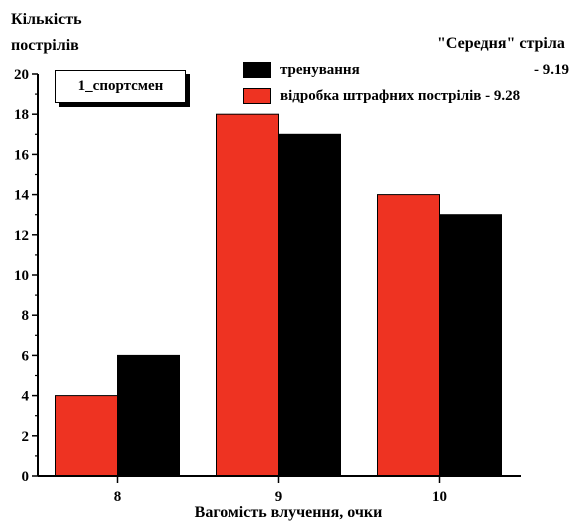 The height and width of the screenshot is (527, 577). I want to click on x-tick-label-8: 8, so click(118, 497).